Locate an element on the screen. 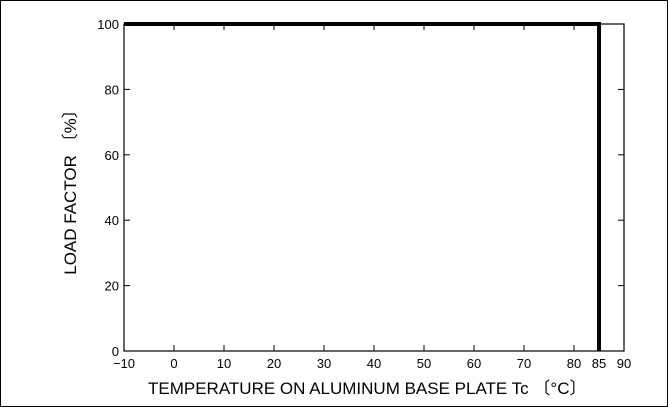 The width and height of the screenshot is (668, 407). y-tick-label: 80 is located at coordinates (112, 89).